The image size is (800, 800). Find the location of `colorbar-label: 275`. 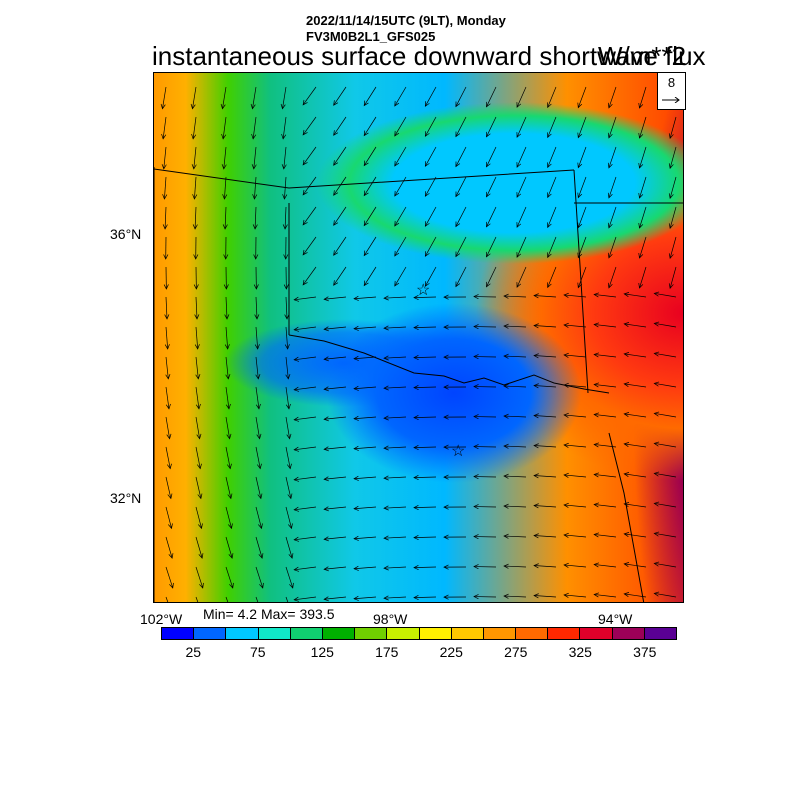

colorbar-label: 275 is located at coordinates (516, 652).